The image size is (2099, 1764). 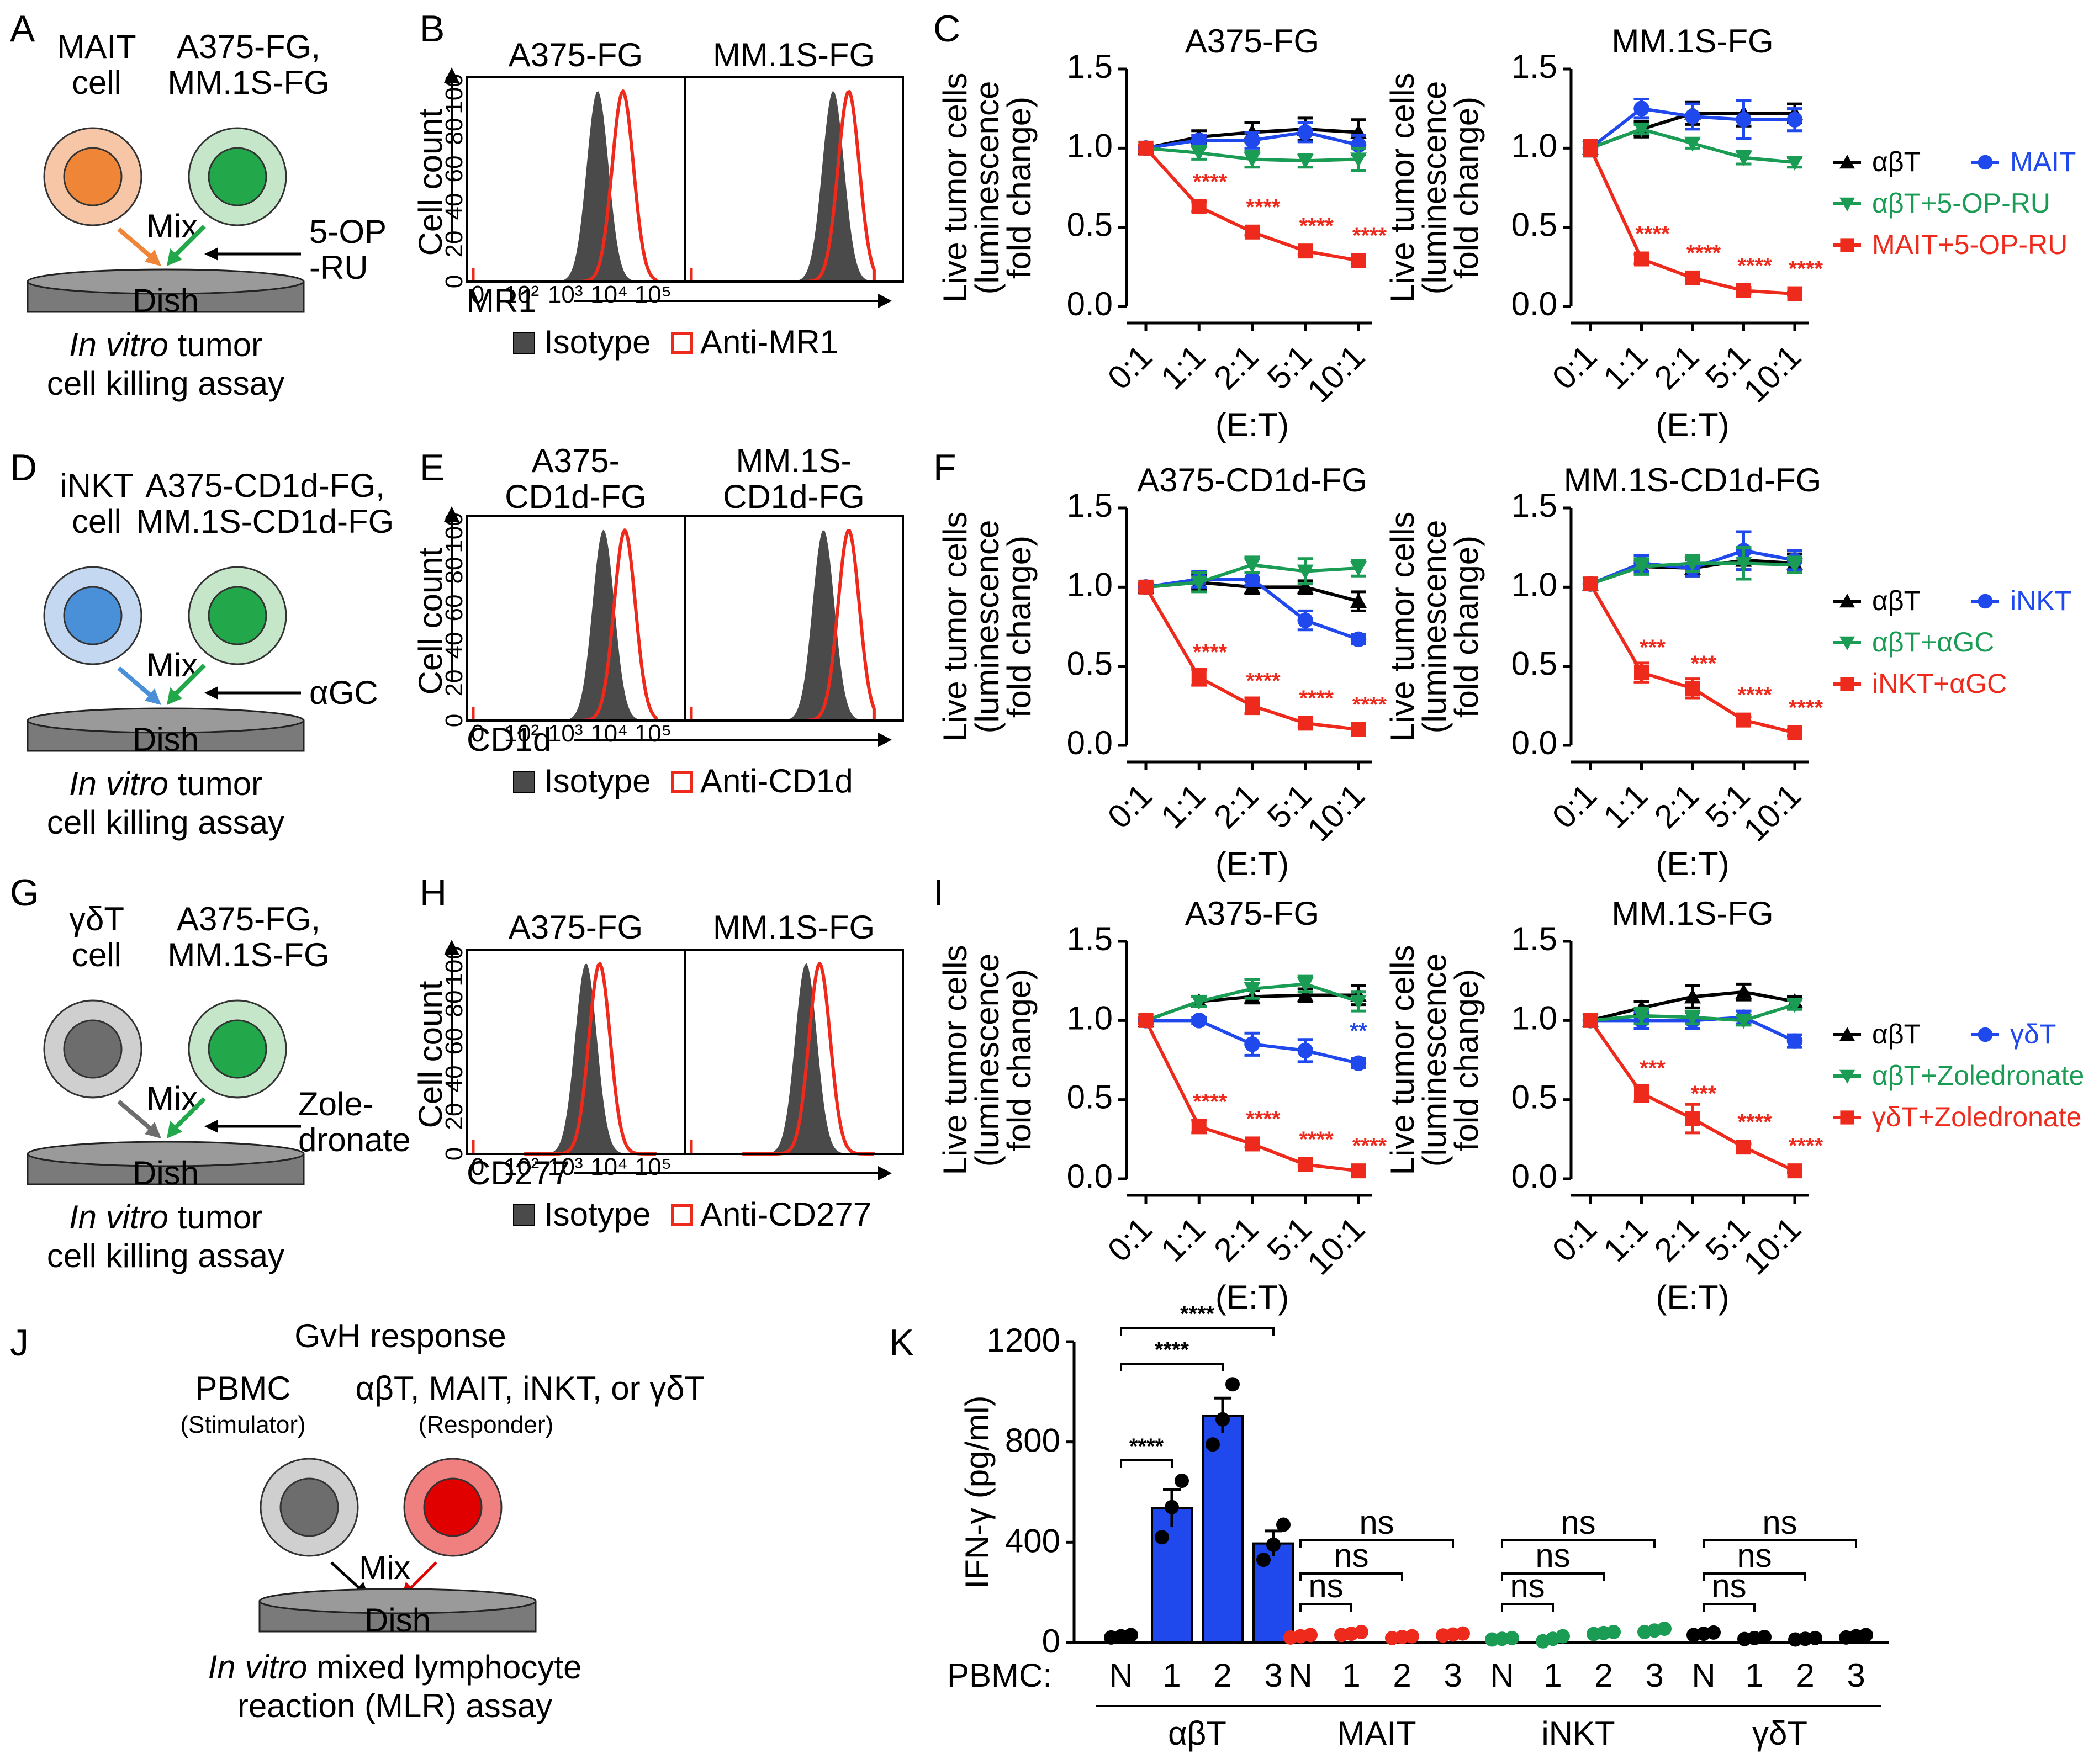 What do you see at coordinates (400, 1336) in the screenshot?
I see `gvh-title: GvH response` at bounding box center [400, 1336].